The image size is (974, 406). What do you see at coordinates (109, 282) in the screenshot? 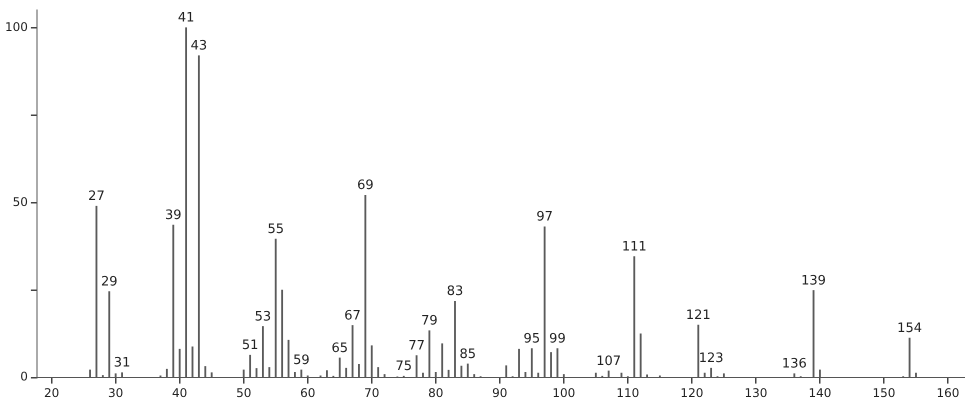
I see `annotation: 29` at bounding box center [109, 282].